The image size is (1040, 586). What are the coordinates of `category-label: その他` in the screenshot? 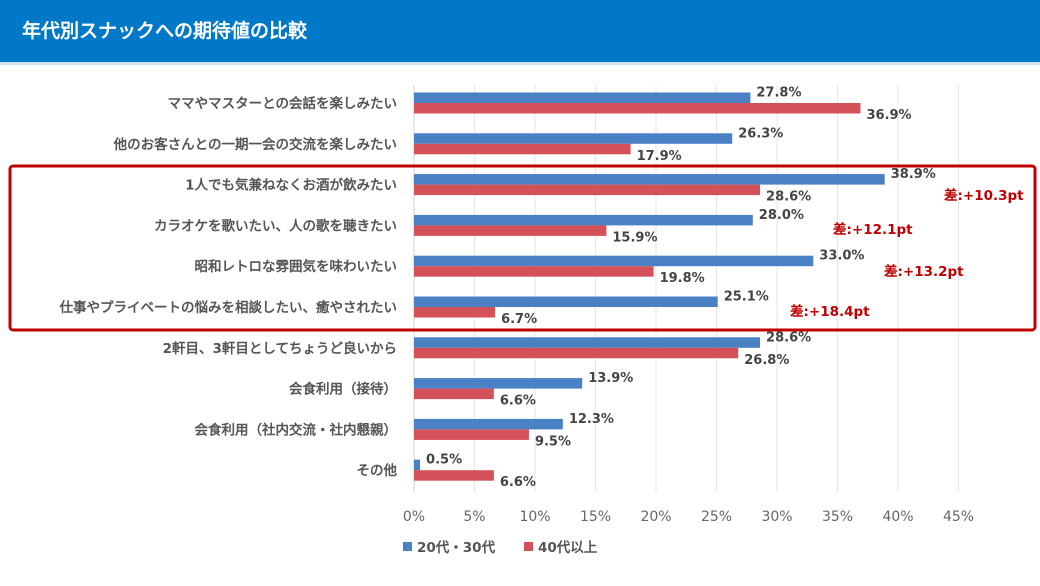 It's located at (377, 470).